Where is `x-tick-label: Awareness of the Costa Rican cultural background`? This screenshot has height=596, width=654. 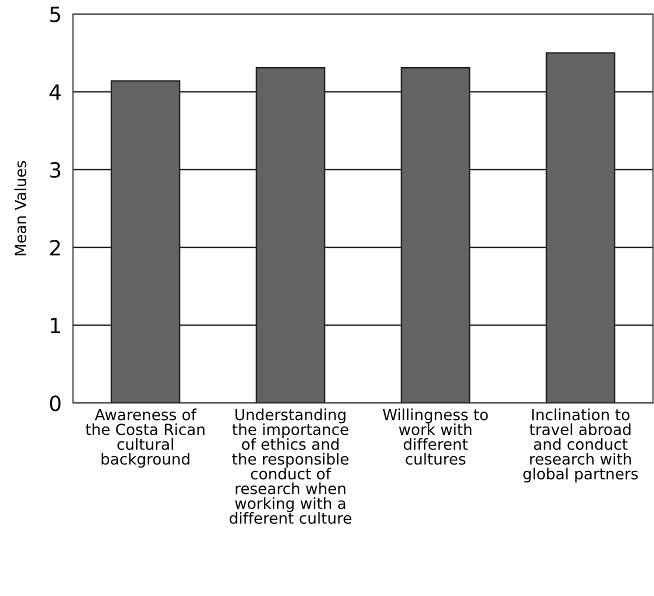
x-tick-label: Awareness of the Costa Rican cultural background is located at coordinates (145, 438).